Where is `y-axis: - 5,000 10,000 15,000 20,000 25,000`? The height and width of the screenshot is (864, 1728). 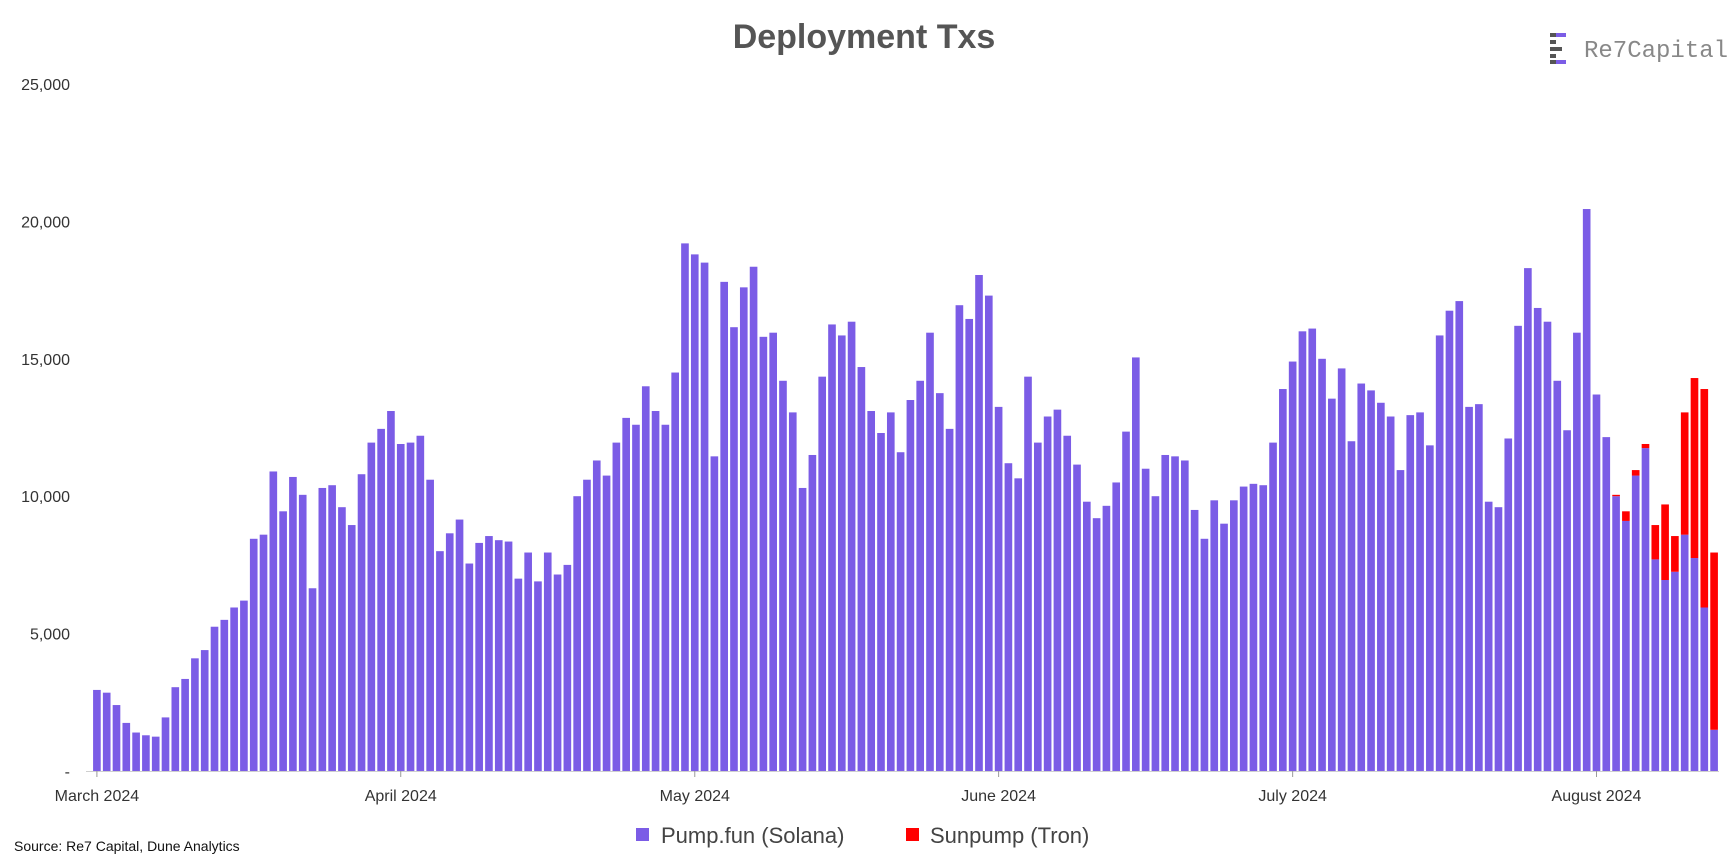 y-axis: - 5,000 10,000 15,000 20,000 25,000 is located at coordinates (45, 429).